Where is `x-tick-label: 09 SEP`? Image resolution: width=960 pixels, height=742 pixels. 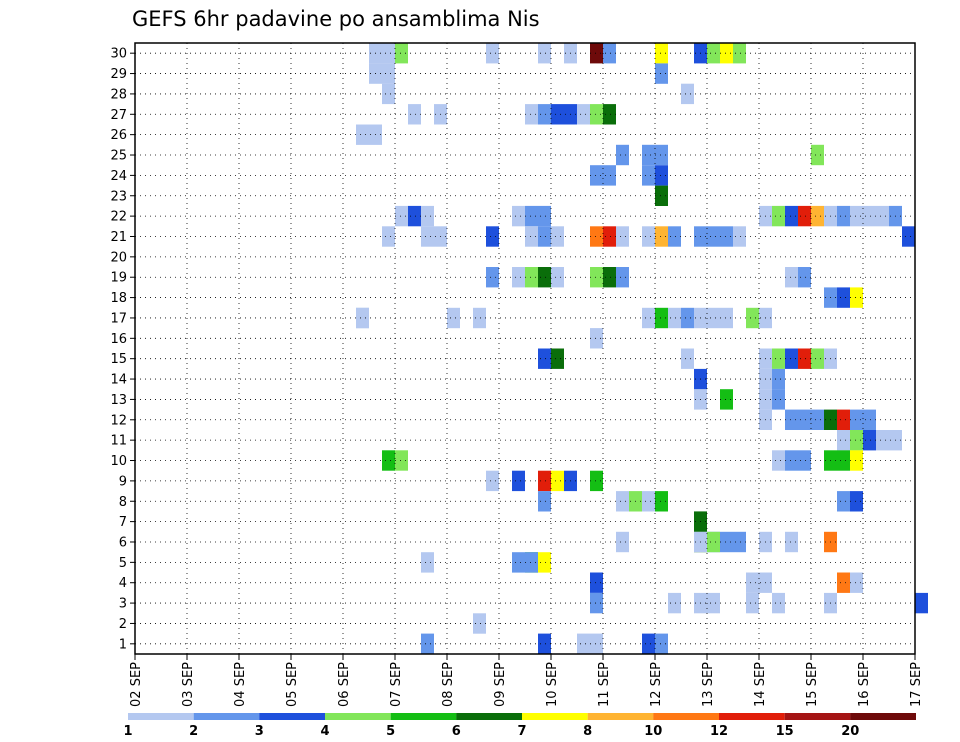 x-tick-label: 09 SEP is located at coordinates (500, 684).